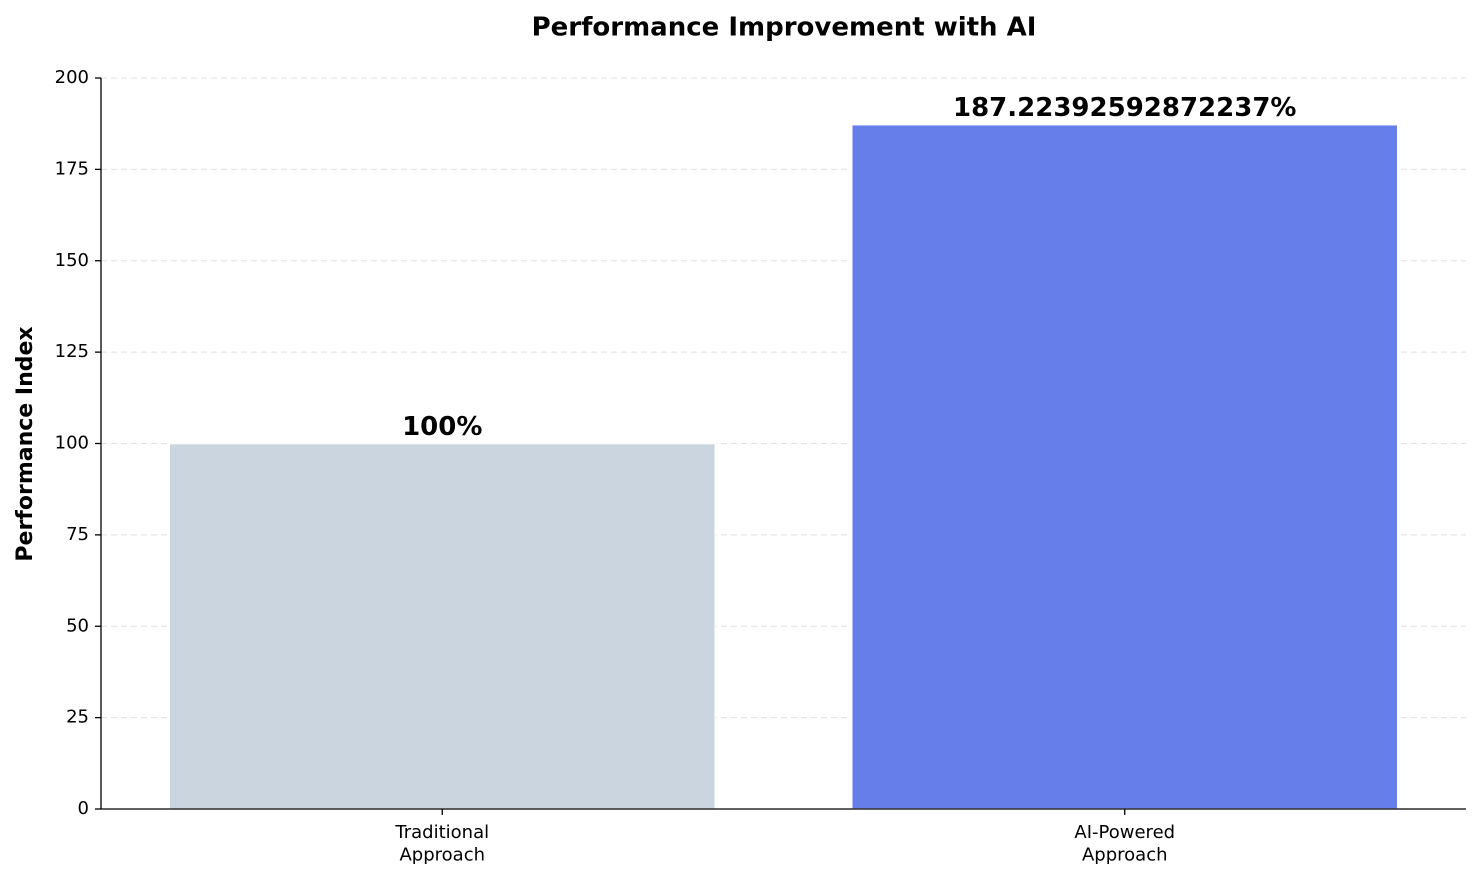 This screenshot has width=1482, height=882. I want to click on y-axis-label: Performance Index, so click(25, 443).